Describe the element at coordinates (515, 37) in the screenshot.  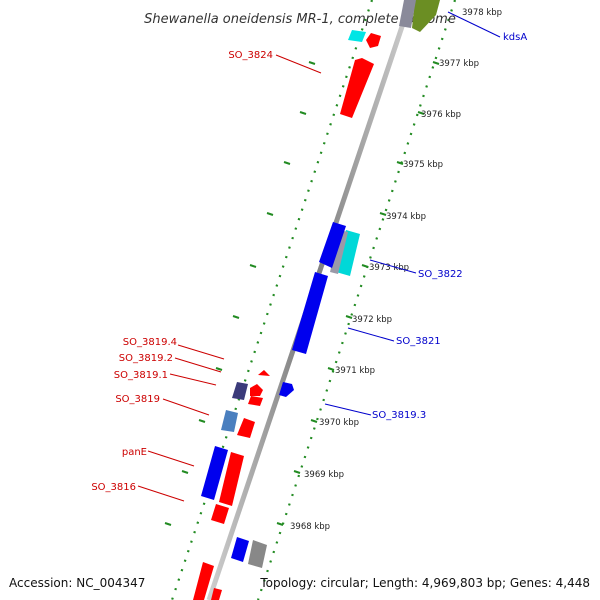
I see `gene-label-kdsA: kdsA` at that location.